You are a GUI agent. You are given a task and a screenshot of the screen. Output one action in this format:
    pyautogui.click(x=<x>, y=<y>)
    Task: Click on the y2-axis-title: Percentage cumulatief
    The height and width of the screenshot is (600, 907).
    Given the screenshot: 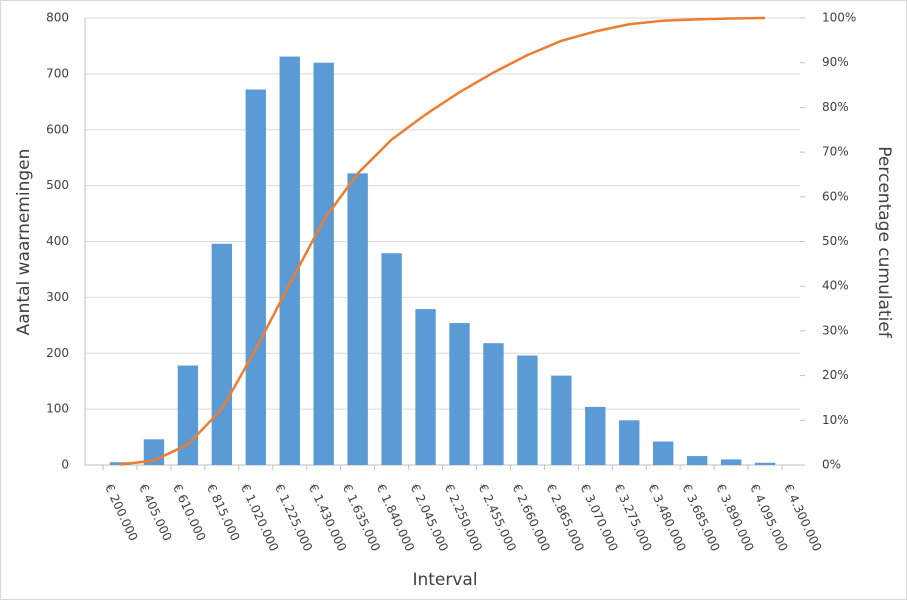 What is the action you would take?
    pyautogui.click(x=884, y=242)
    